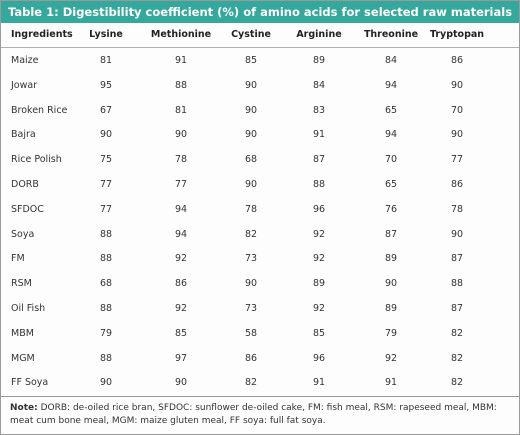  I want to click on column-header: Methionine, so click(181, 34).